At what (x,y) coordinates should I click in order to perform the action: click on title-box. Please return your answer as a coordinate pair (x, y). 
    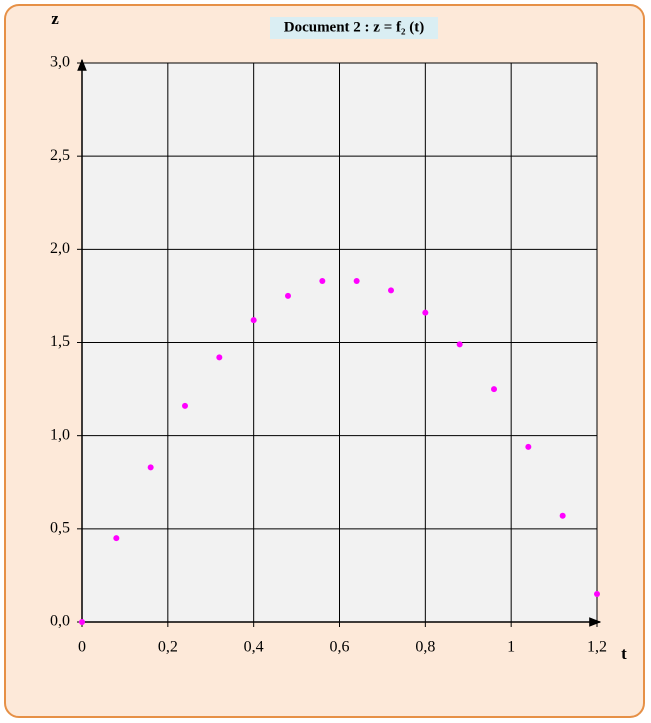
    Looking at the image, I should click on (354, 28).